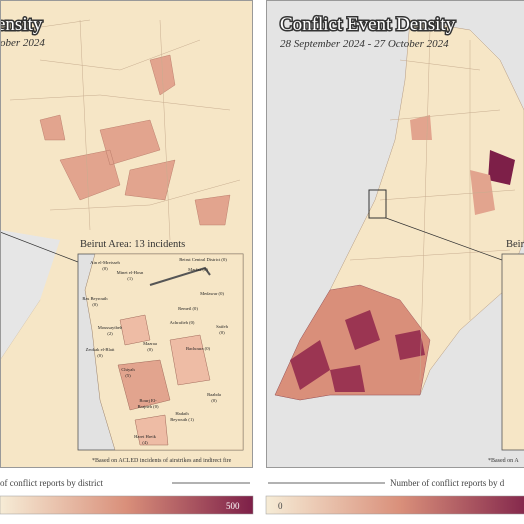 The height and width of the screenshot is (524, 524). Describe the element at coordinates (100, 349) in the screenshot. I see `district-label: Zeokak el-Blatt` at that location.